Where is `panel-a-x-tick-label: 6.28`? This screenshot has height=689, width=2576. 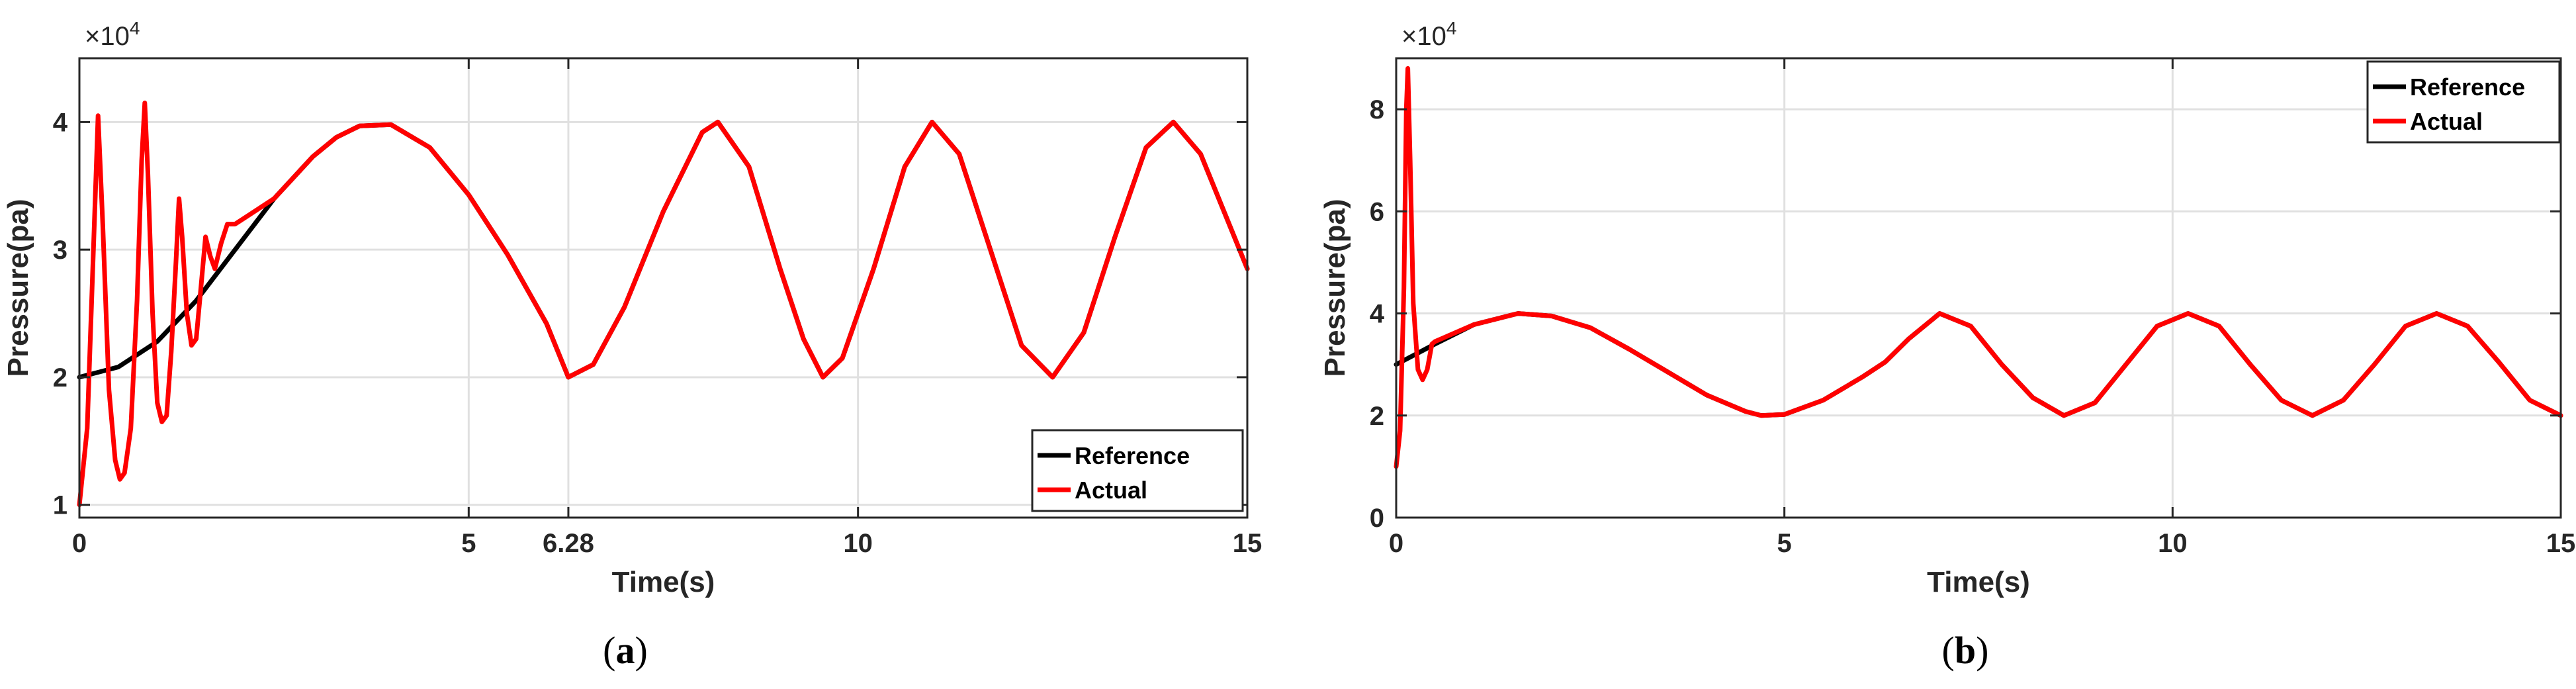
panel-a-x-tick-label: 6.28 is located at coordinates (568, 544).